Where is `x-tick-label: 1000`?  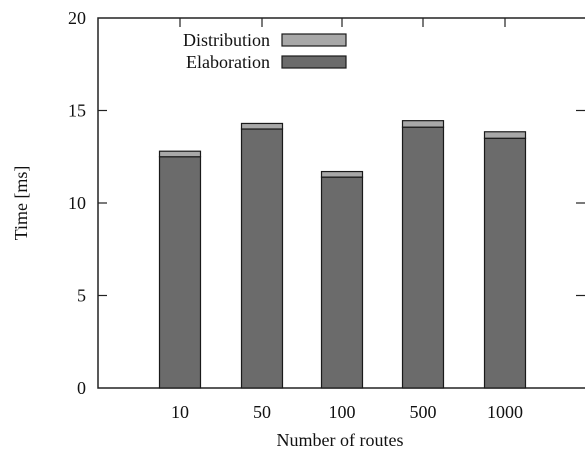 x-tick-label: 1000 is located at coordinates (505, 412).